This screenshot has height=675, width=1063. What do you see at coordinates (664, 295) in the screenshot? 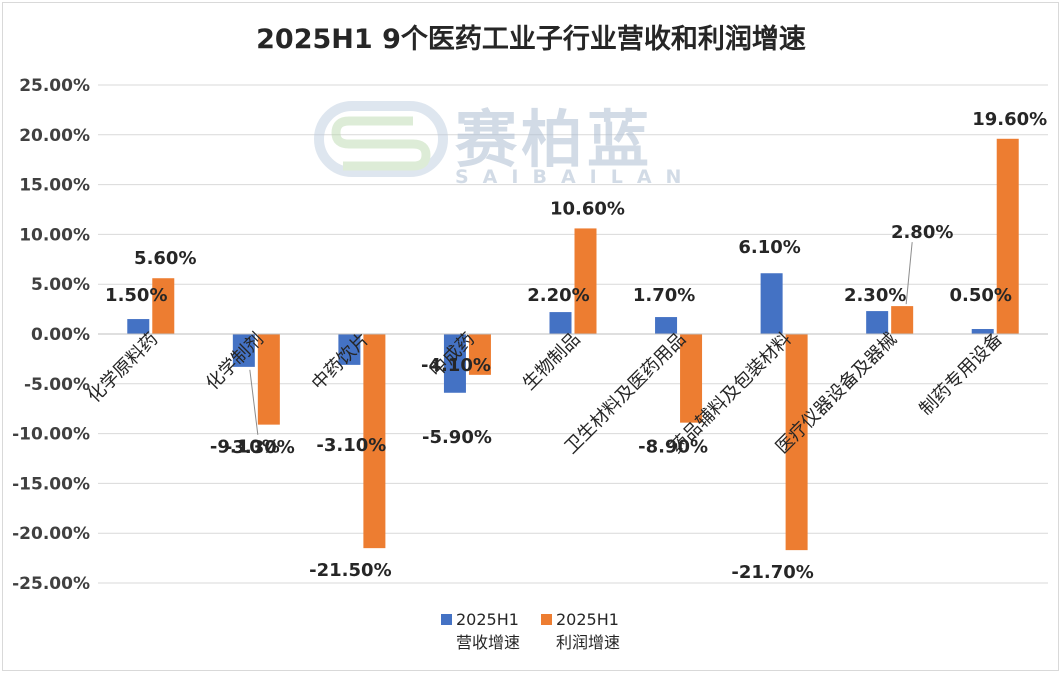
I see `revenue-growth-label: 1.70%` at bounding box center [664, 295].